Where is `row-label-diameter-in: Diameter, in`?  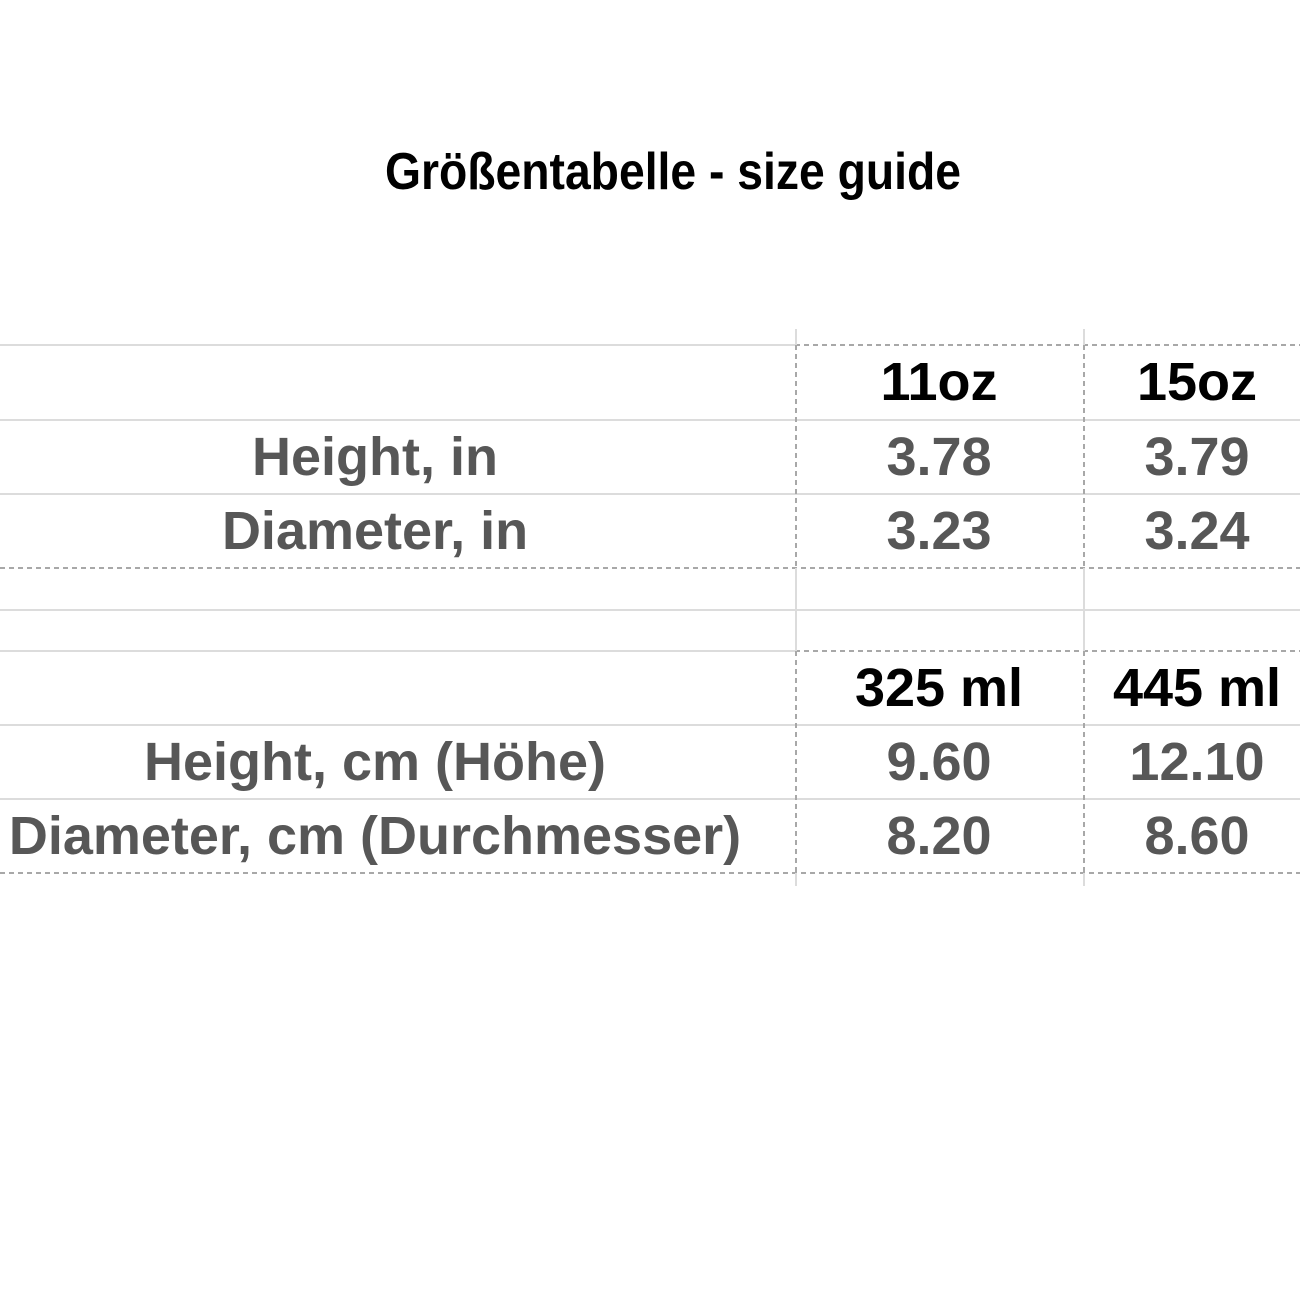 row-label-diameter-in: Diameter, in is located at coordinates (375, 531).